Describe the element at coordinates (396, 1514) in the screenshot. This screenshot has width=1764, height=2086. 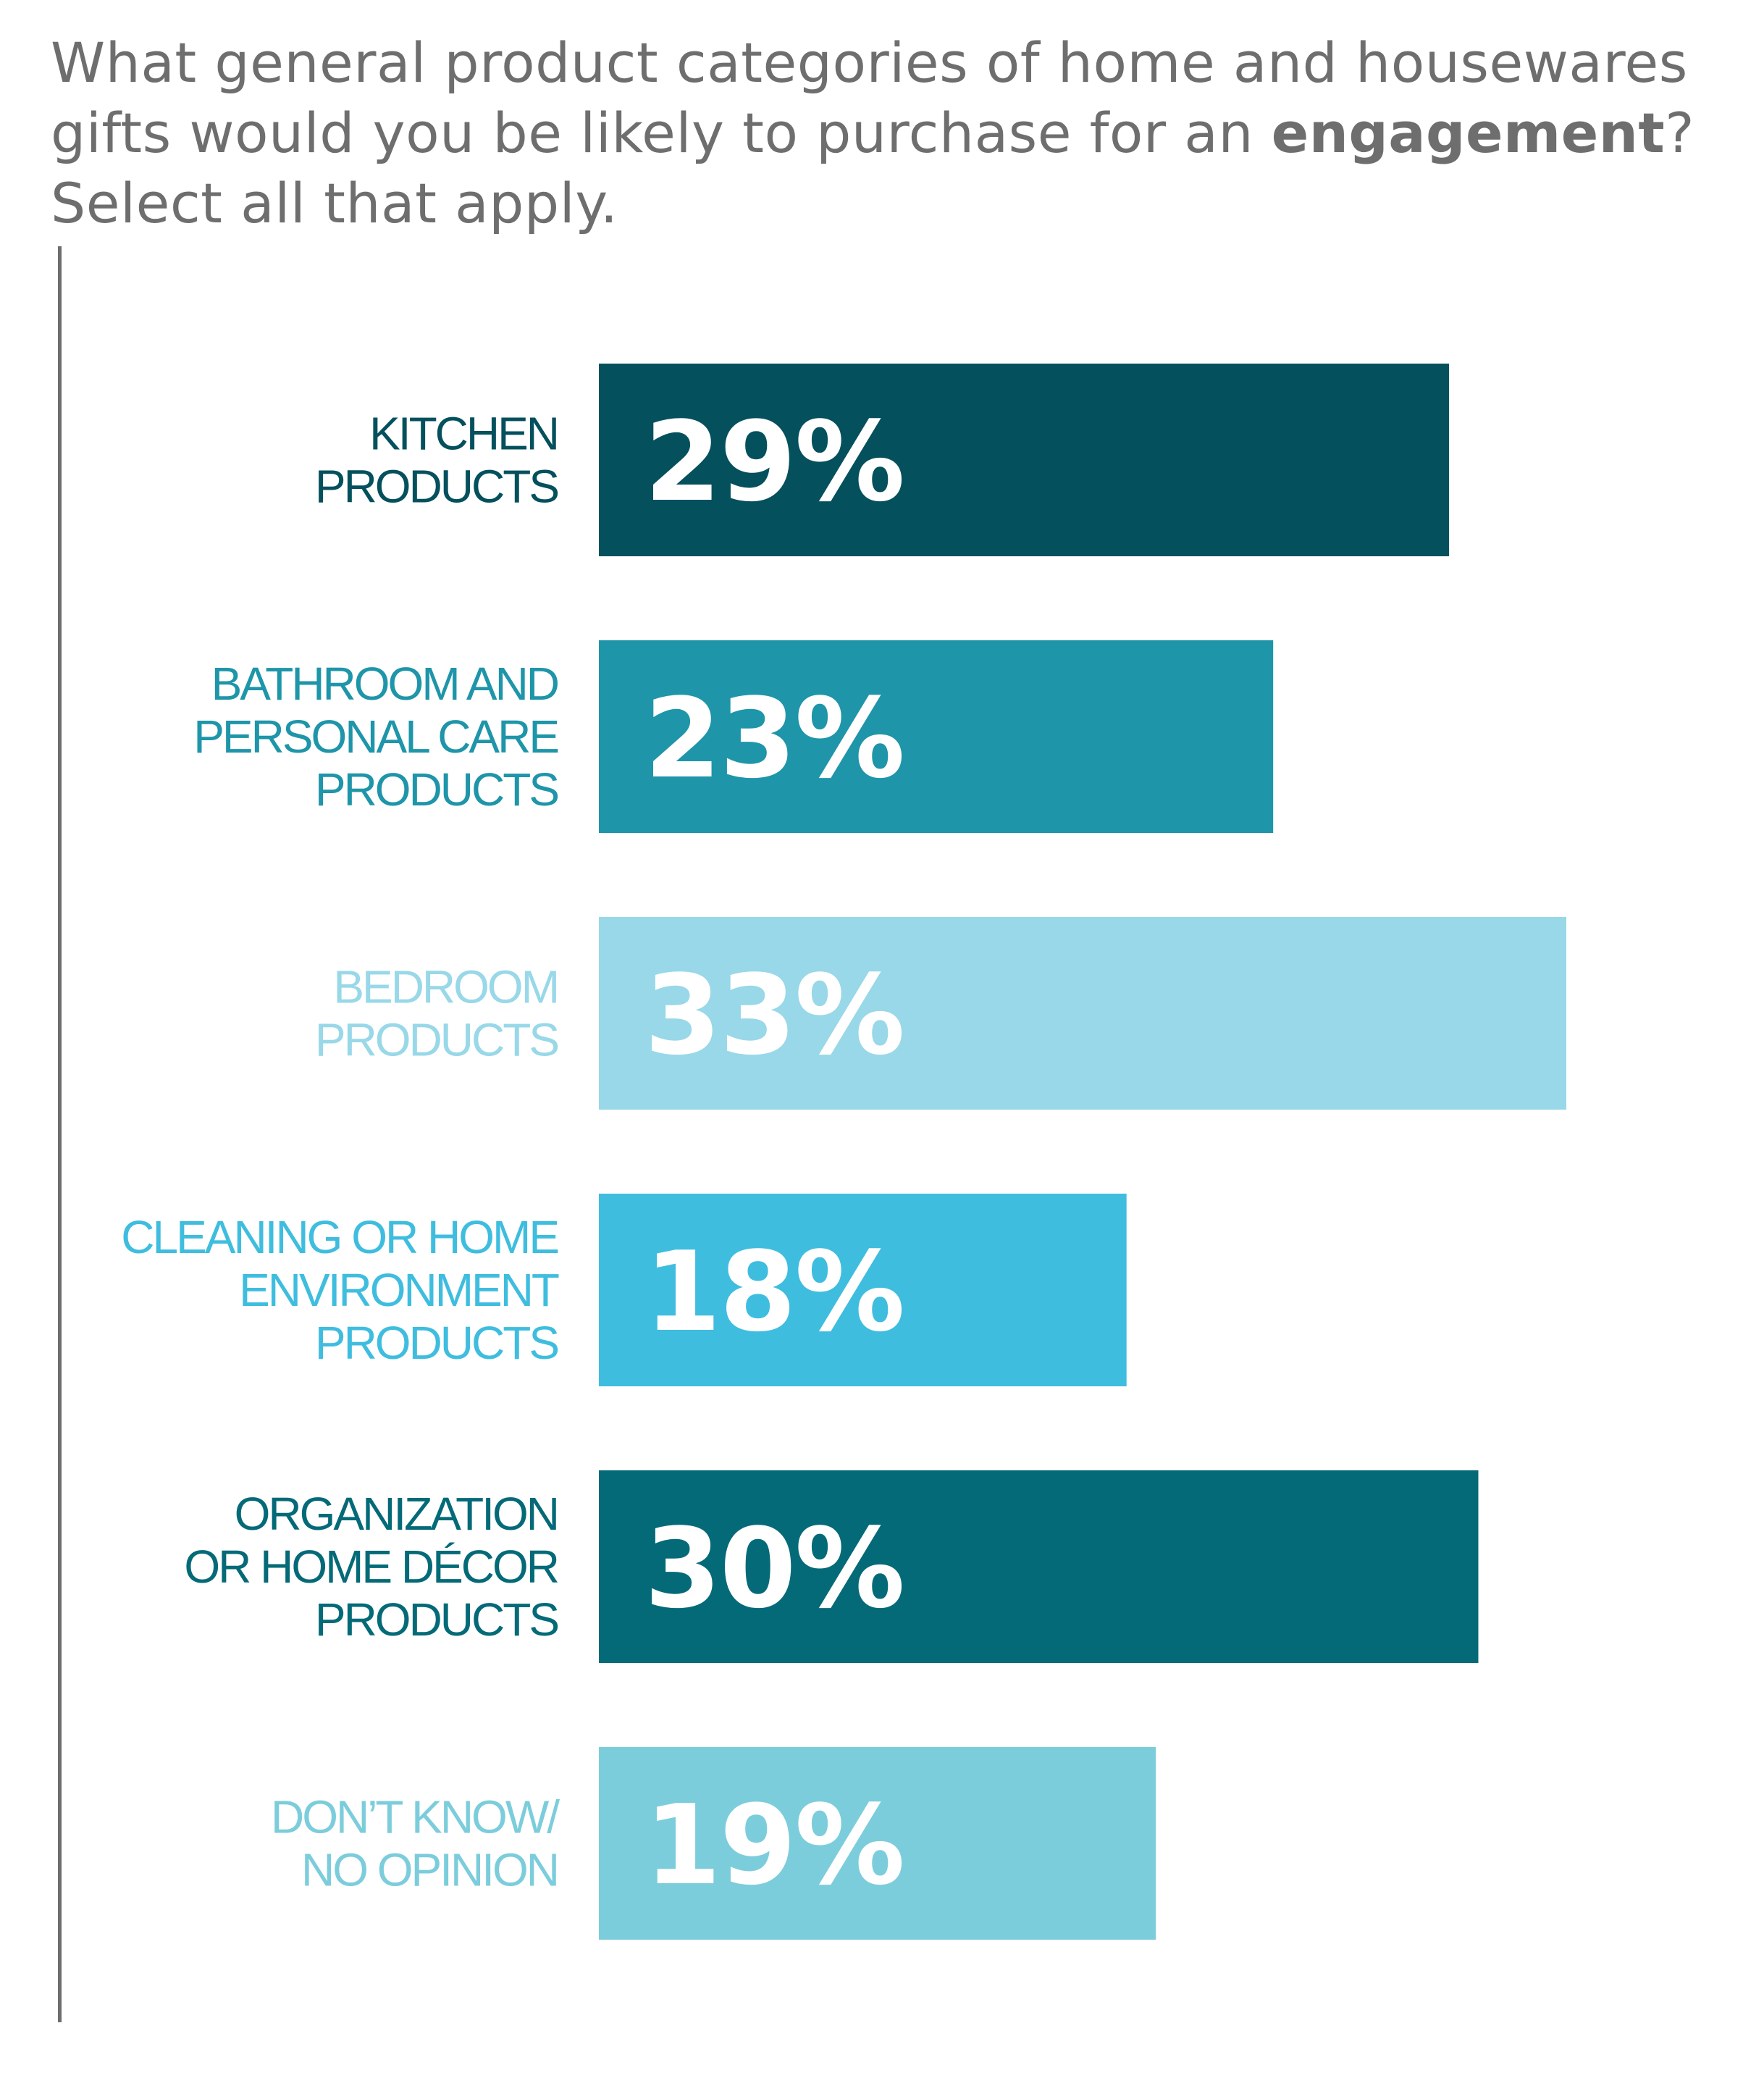
I see `category-label-line: ORGANIZATION` at that location.